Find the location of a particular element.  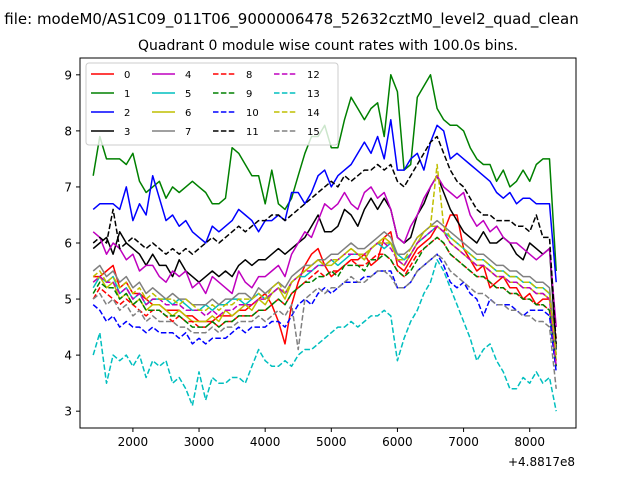

legend-label-13: 13 is located at coordinates (313, 94).